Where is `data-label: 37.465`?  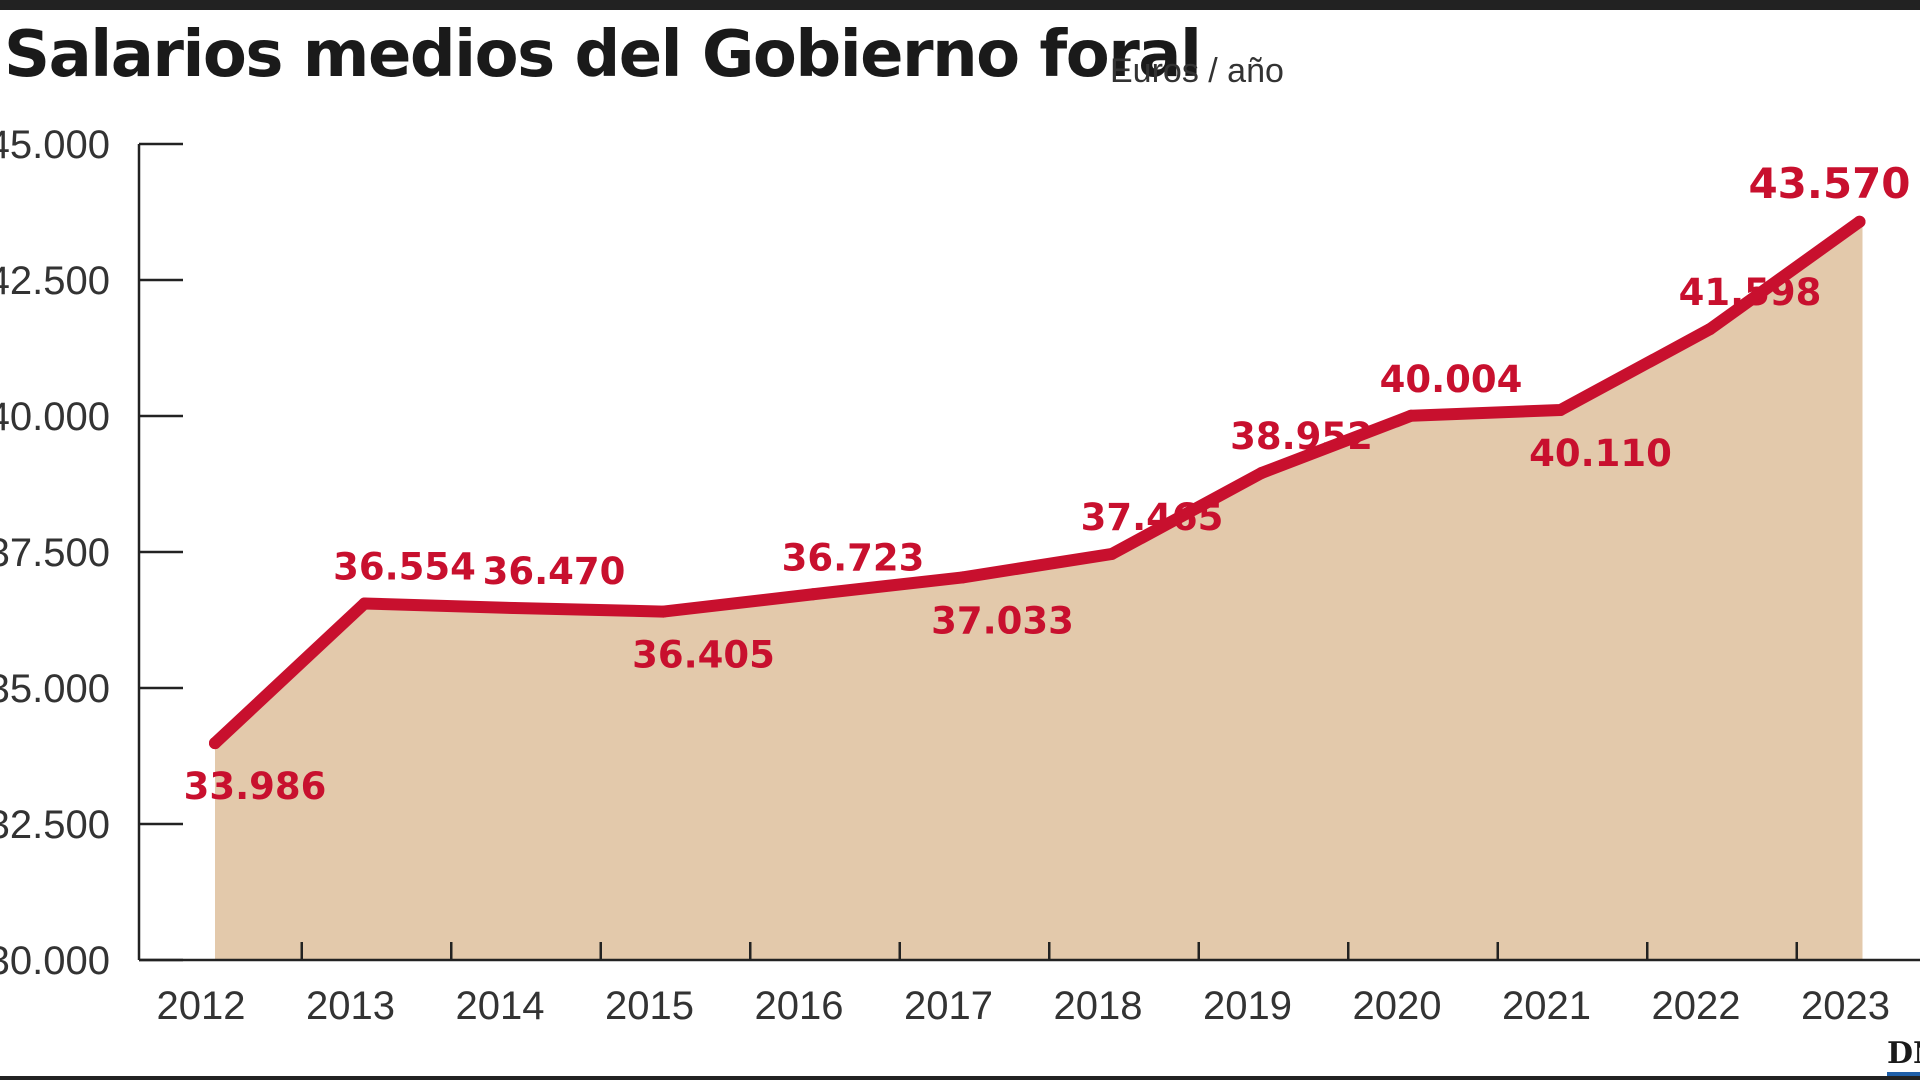 data-label: 37.465 is located at coordinates (1152, 517).